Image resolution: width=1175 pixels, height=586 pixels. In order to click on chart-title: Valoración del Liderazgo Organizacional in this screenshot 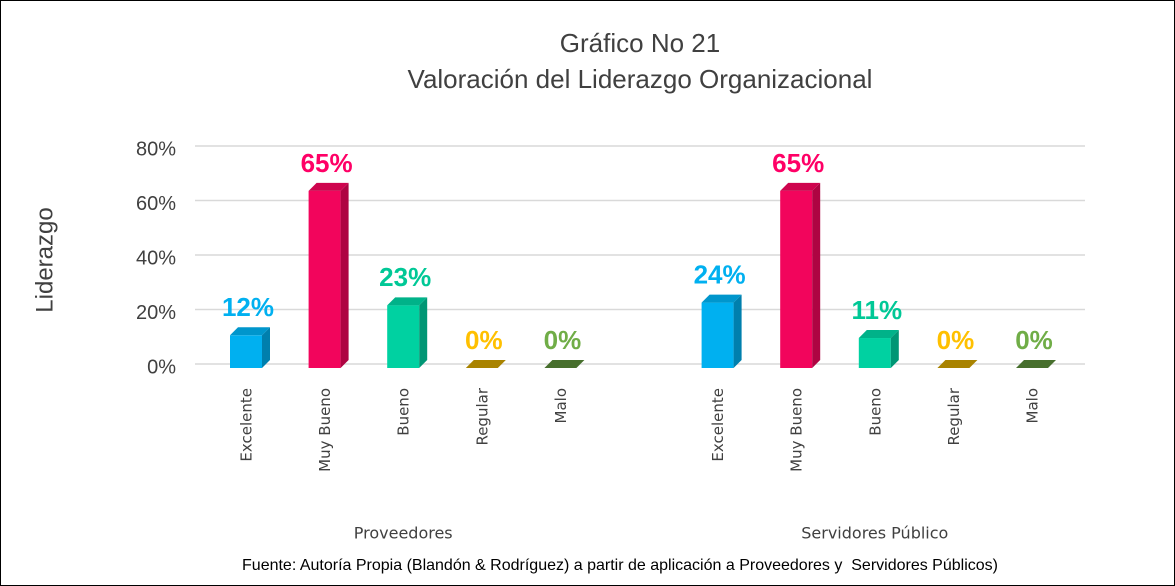, I will do `click(640, 79)`.